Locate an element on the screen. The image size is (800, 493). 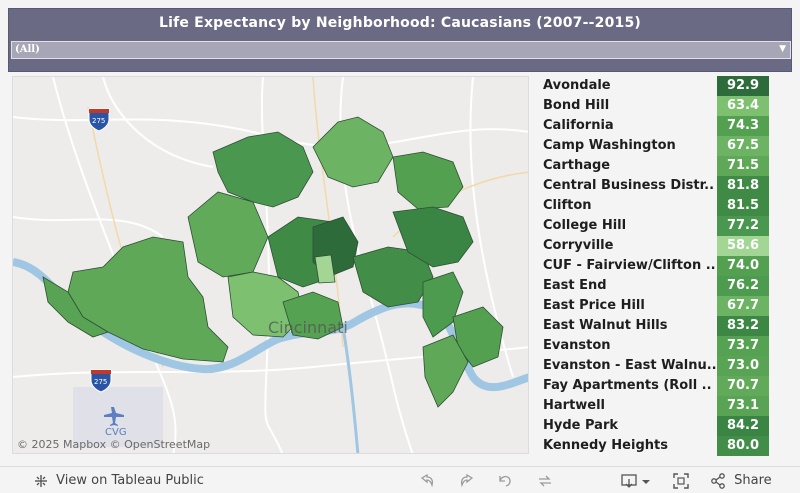
life-expectancy-value: 80.0 is located at coordinates (743, 446).